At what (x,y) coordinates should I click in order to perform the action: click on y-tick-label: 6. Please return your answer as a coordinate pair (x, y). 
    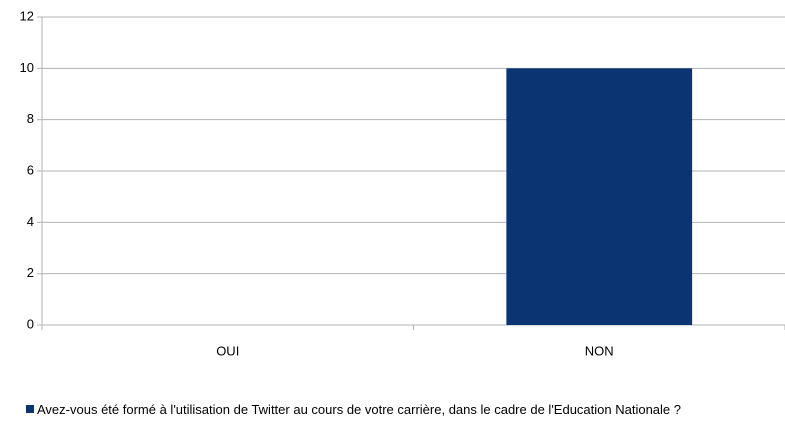
    Looking at the image, I should click on (30, 169).